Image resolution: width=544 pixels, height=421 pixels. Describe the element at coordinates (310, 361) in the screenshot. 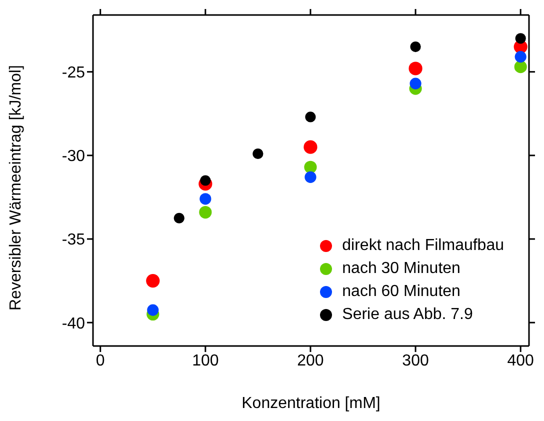

I see `x-tick-label: 200` at that location.